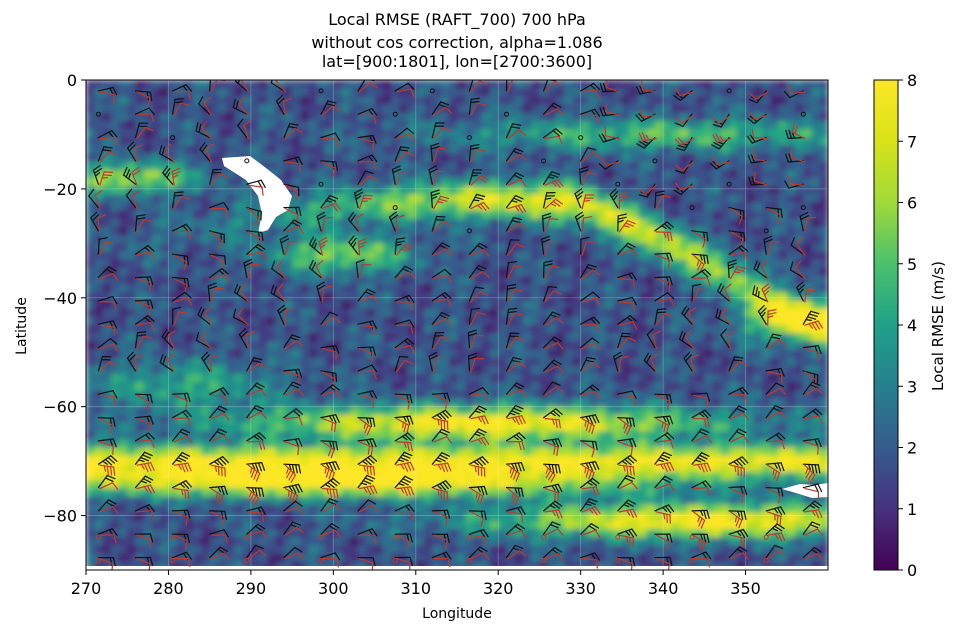  What do you see at coordinates (938, 326) in the screenshot?
I see `colorbar-label: Local RMSE (m/s)` at bounding box center [938, 326].